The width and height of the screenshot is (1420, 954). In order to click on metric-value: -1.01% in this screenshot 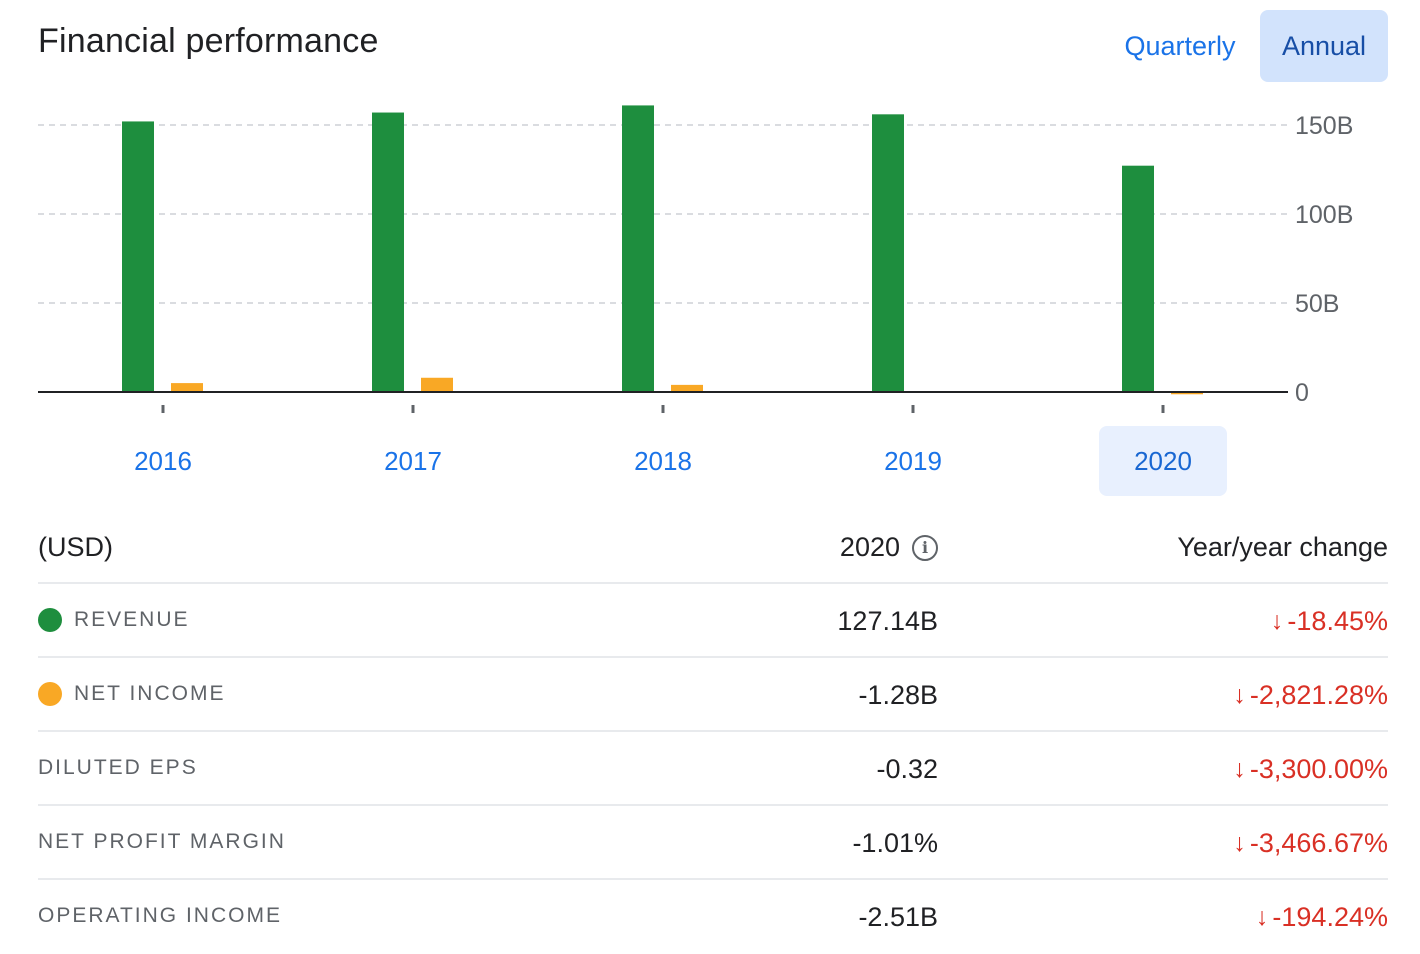, I will do `click(895, 842)`.